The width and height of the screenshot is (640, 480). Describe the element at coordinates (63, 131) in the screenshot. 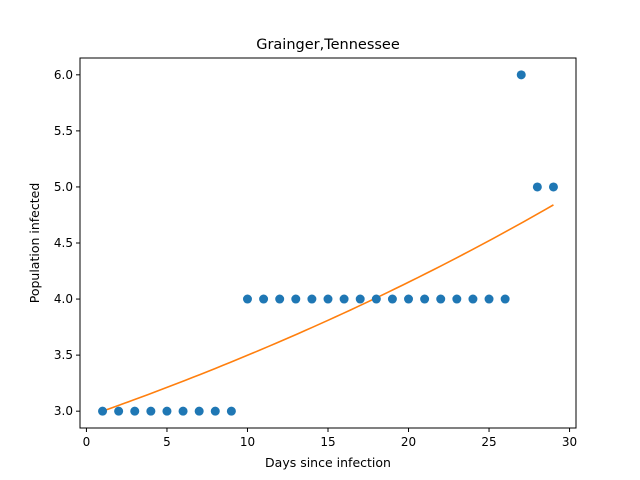

I see `y-tick-label: 5.5` at that location.